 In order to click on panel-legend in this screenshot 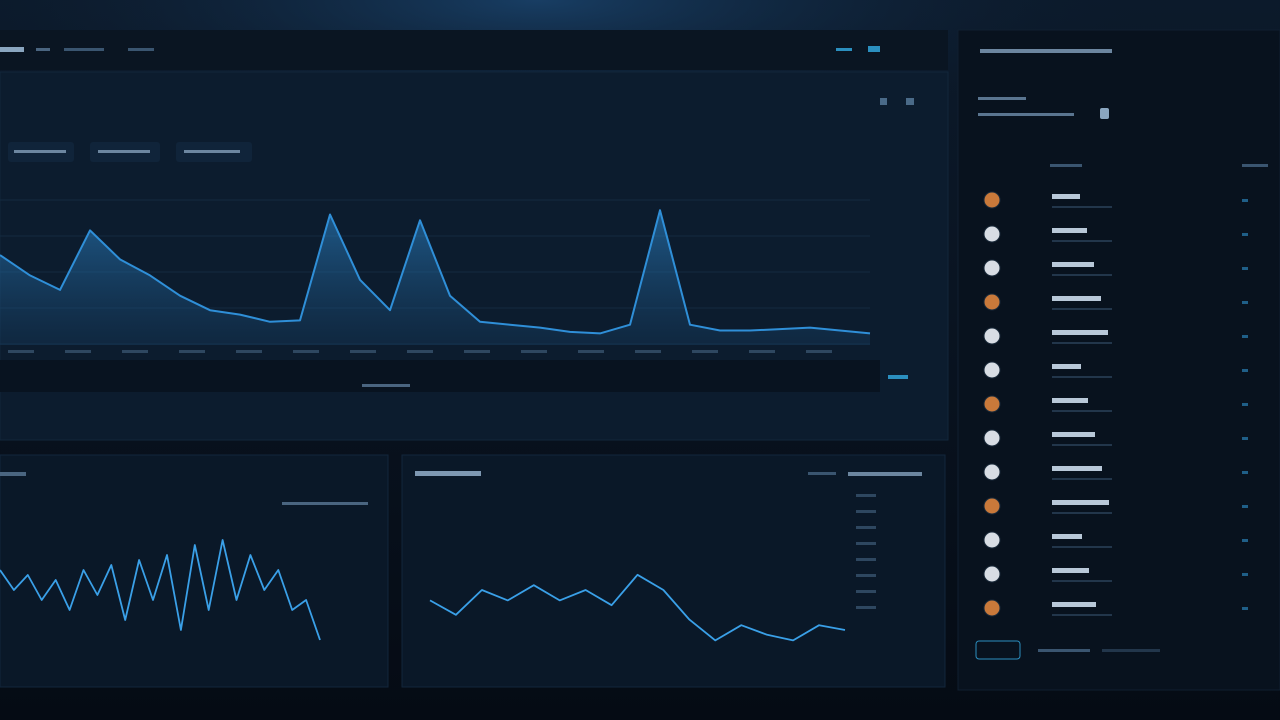, I will do `click(325, 503)`.